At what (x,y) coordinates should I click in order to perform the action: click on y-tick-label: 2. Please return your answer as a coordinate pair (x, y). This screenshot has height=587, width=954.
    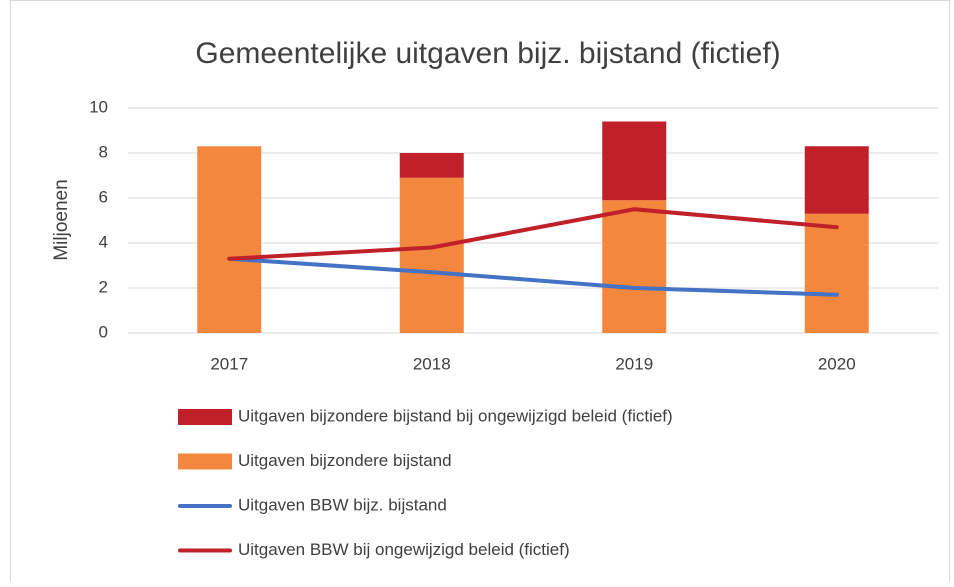
    Looking at the image, I should click on (103, 286).